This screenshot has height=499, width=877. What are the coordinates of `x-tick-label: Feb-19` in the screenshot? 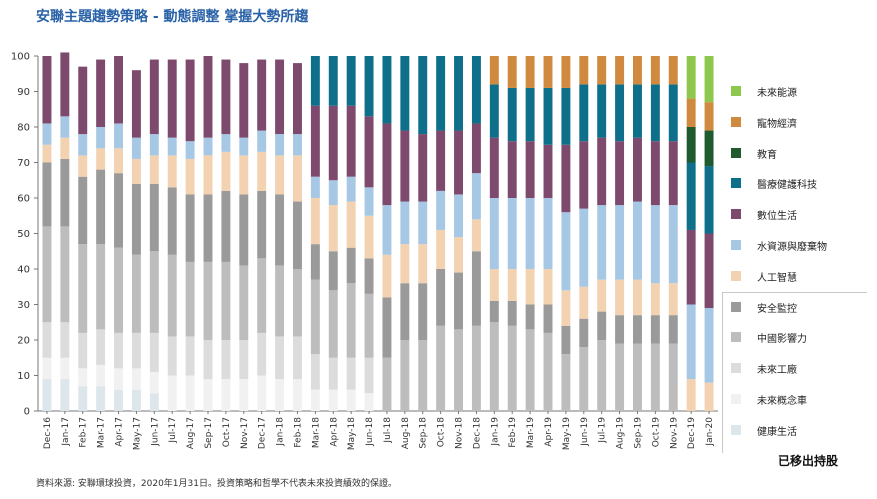 It's located at (513, 432).